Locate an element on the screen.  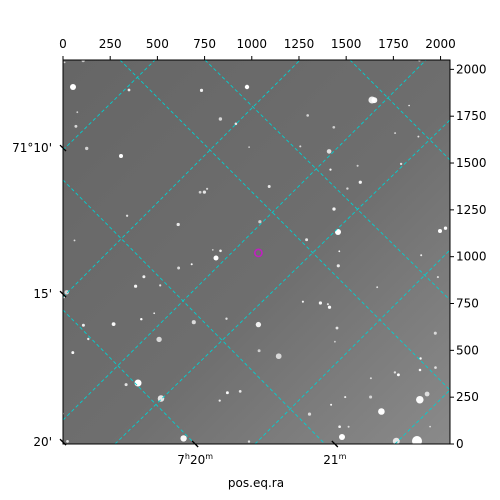
y-tick-label: 1750 is located at coordinates (471, 116).